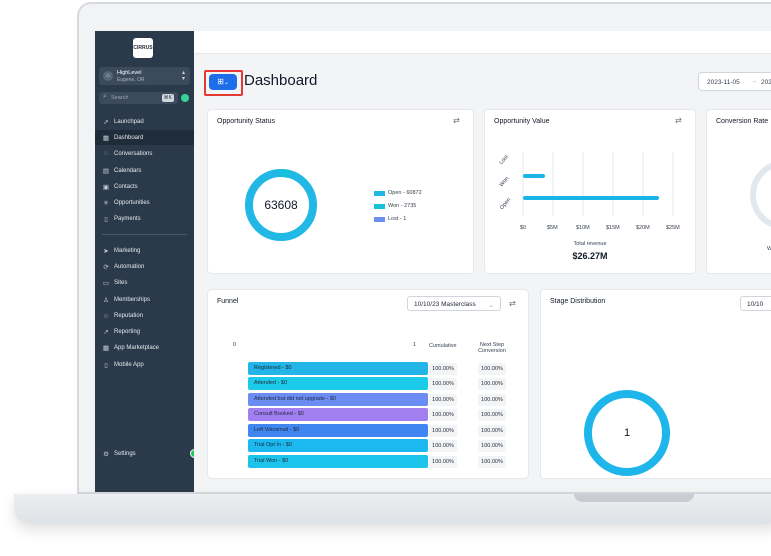 This screenshot has height=556, width=771. What do you see at coordinates (338, 461) in the screenshot?
I see `funnel-bar: Trial Won - $0` at bounding box center [338, 461].